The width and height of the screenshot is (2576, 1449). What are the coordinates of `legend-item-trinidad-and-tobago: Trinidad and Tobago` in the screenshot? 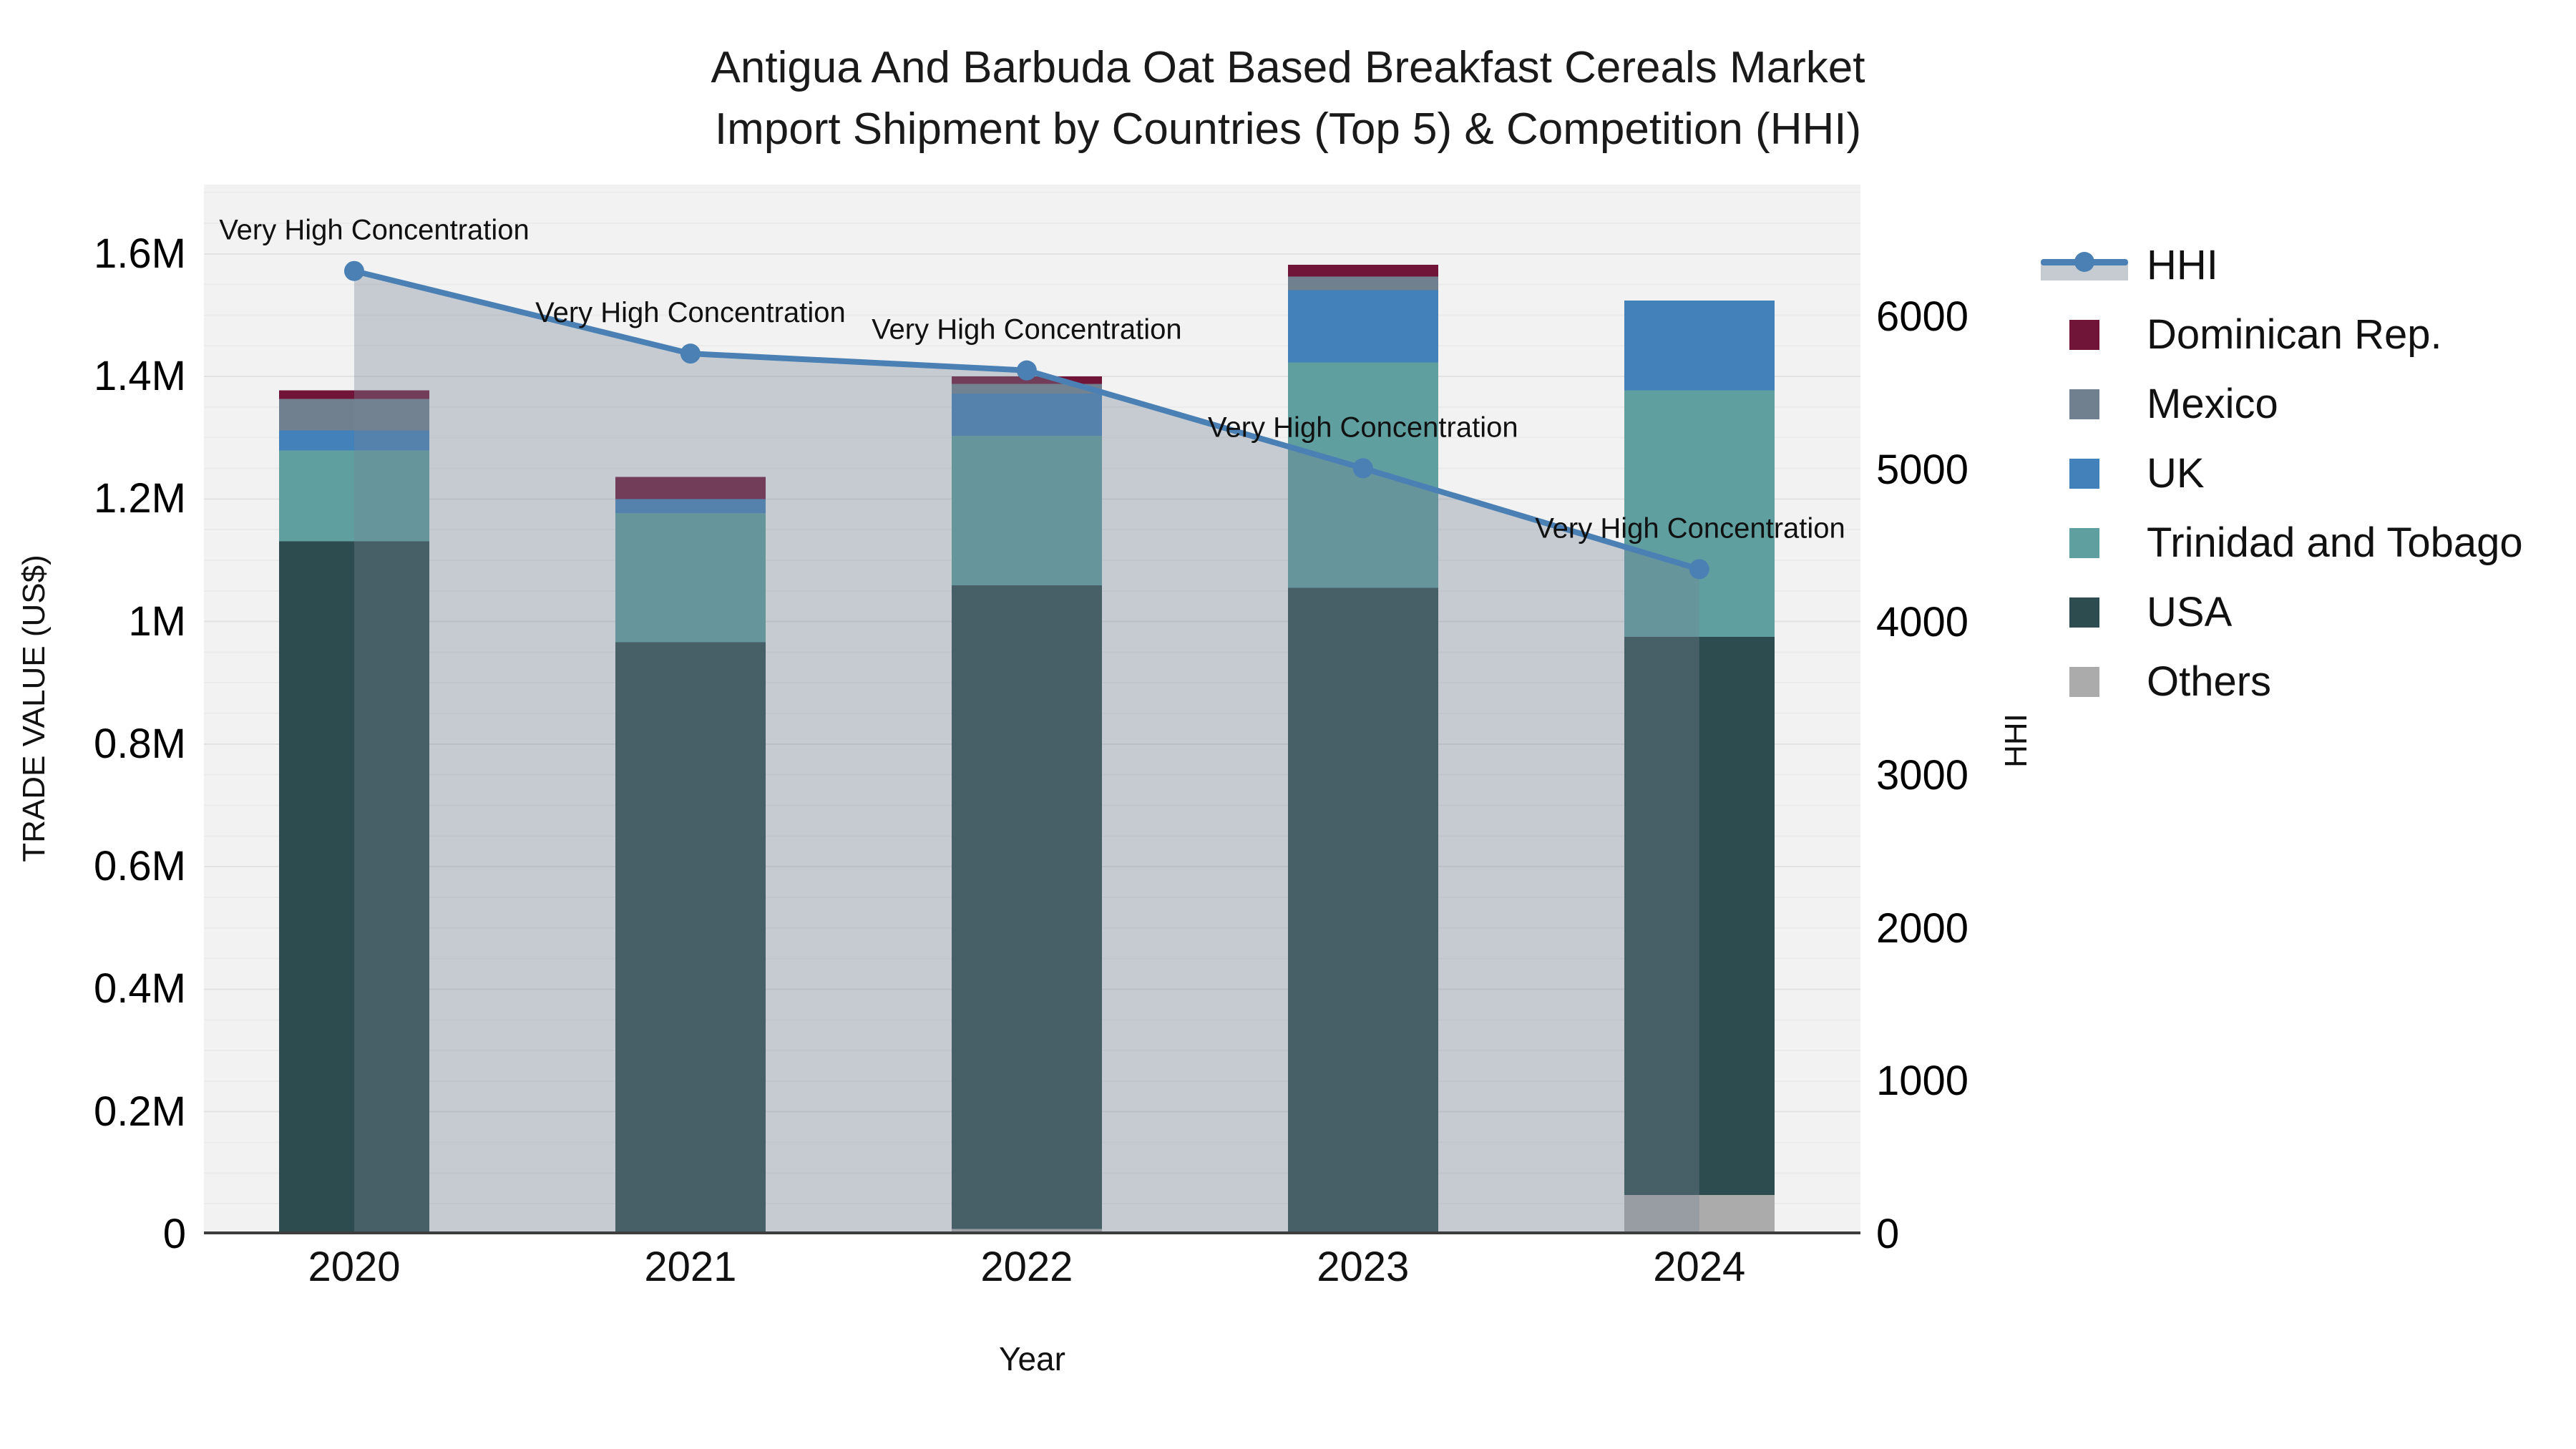 It's located at (2282, 542).